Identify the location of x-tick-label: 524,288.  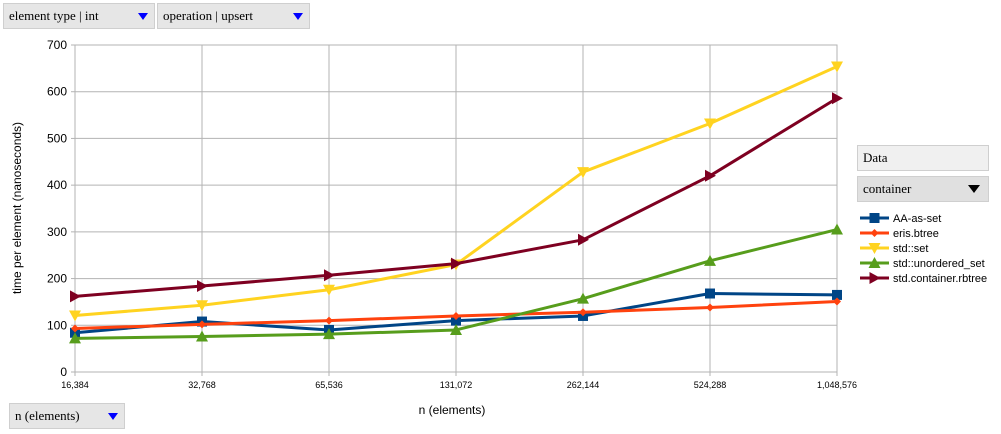
(710, 385).